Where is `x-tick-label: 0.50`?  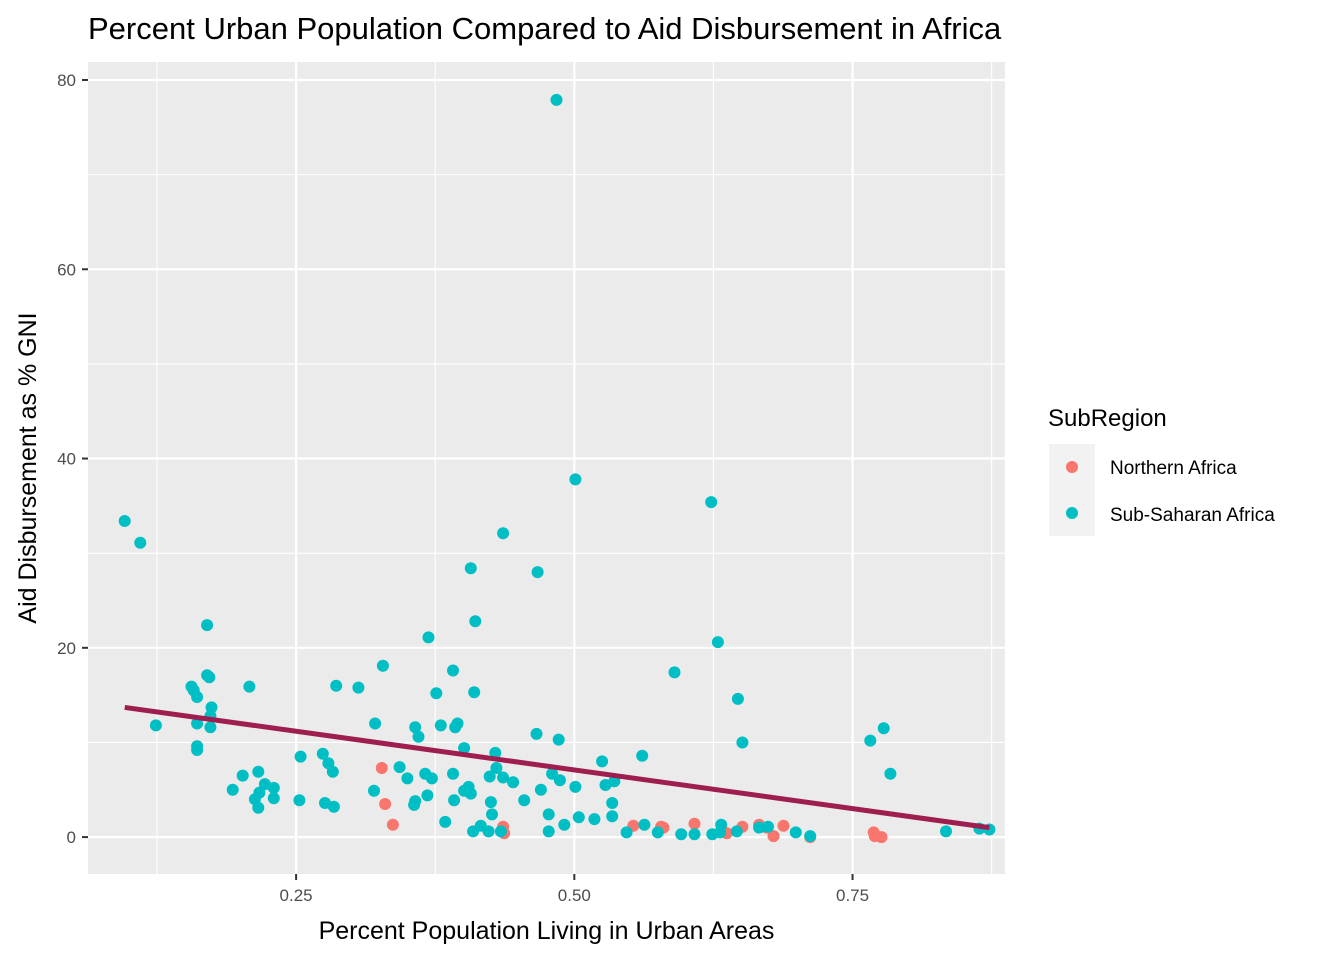
x-tick-label: 0.50 is located at coordinates (574, 895).